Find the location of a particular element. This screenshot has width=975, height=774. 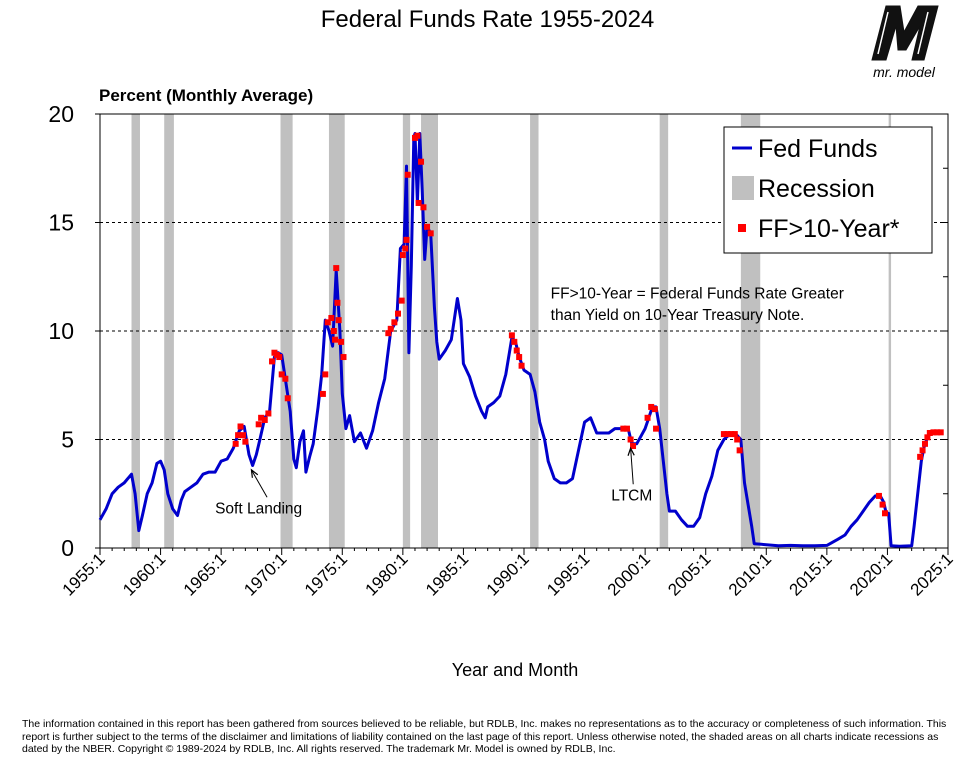

x-tick-label: 2025:1 is located at coordinates (932, 574).